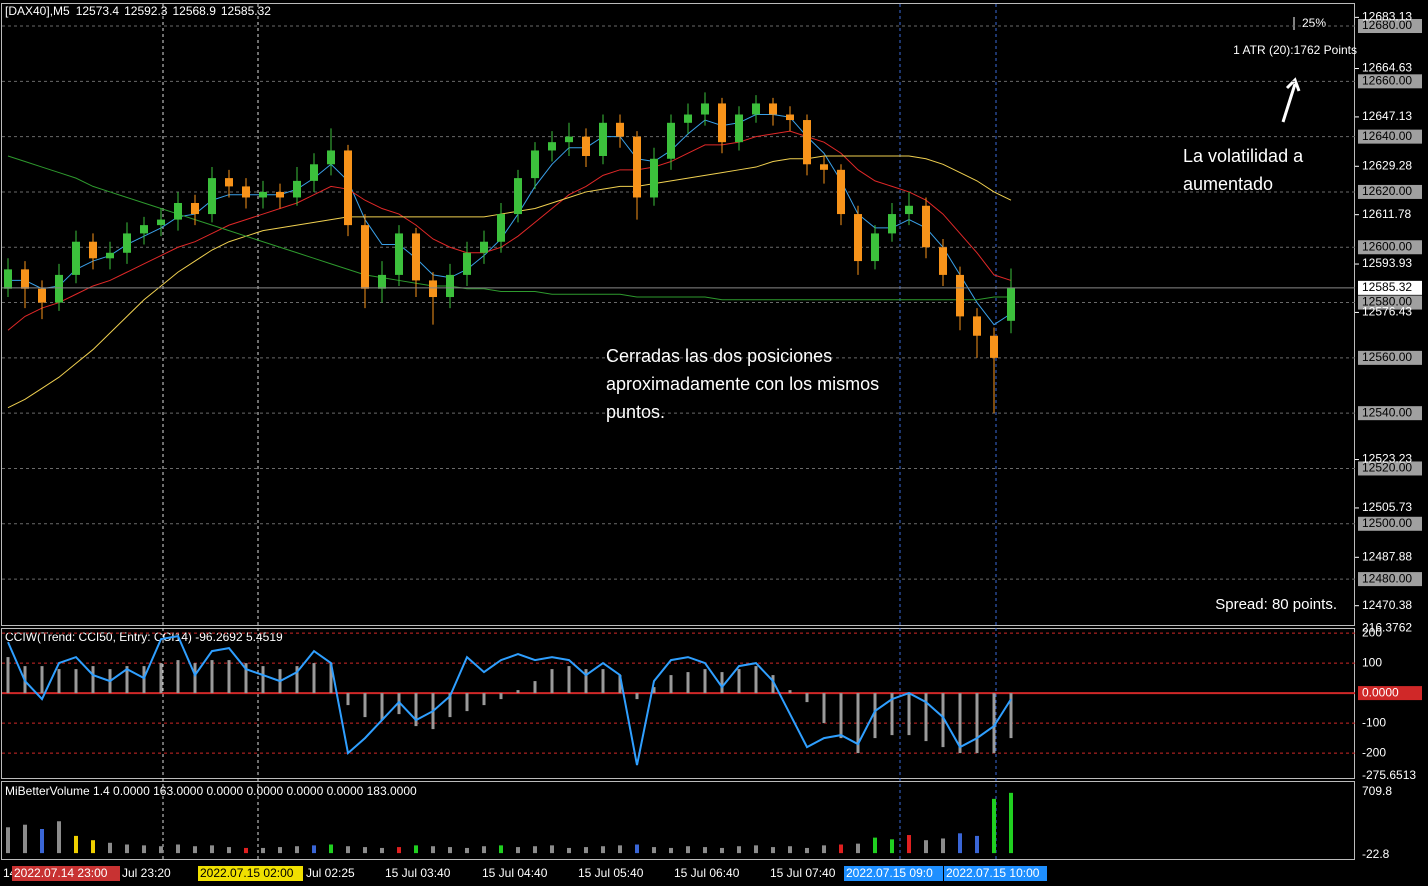 The width and height of the screenshot is (1428, 886). Describe the element at coordinates (1314, 23) in the screenshot. I see `zoom: 25%` at that location.